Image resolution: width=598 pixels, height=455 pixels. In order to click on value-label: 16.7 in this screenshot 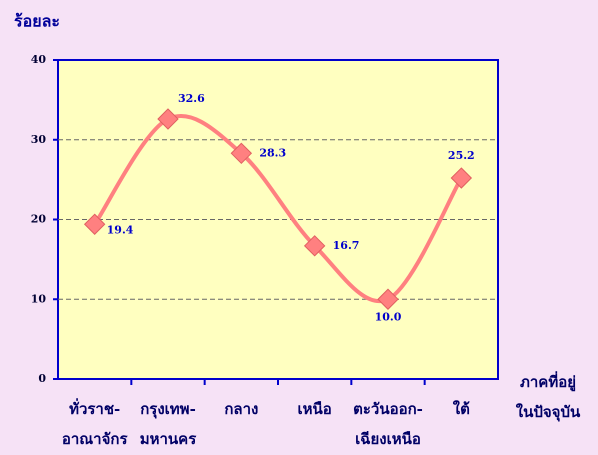, I will do `click(346, 245)`.